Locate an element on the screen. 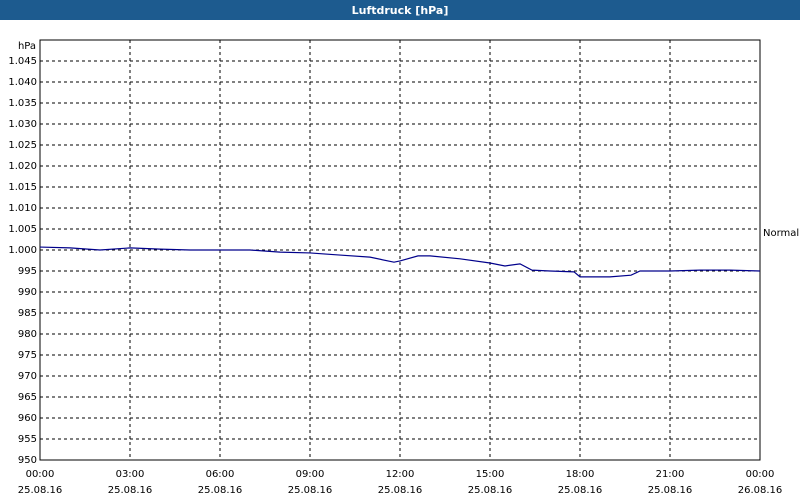 The height and width of the screenshot is (500, 800). y-tick-label: 995 is located at coordinates (27, 271).